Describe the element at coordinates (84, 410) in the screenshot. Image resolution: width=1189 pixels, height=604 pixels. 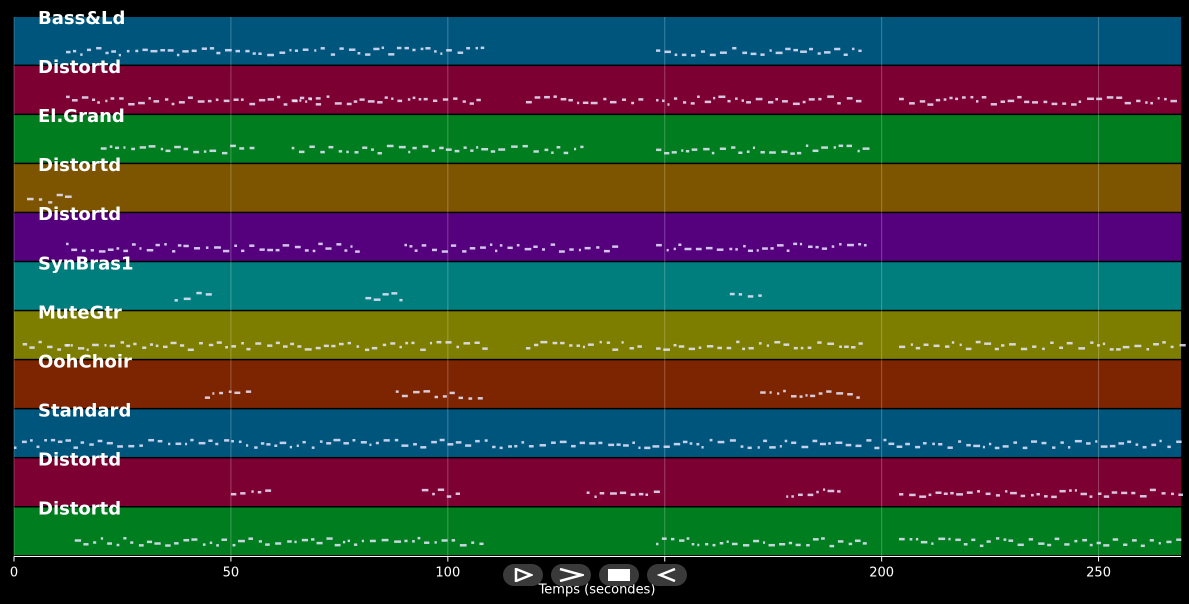
I see `track-label: Standard` at that location.